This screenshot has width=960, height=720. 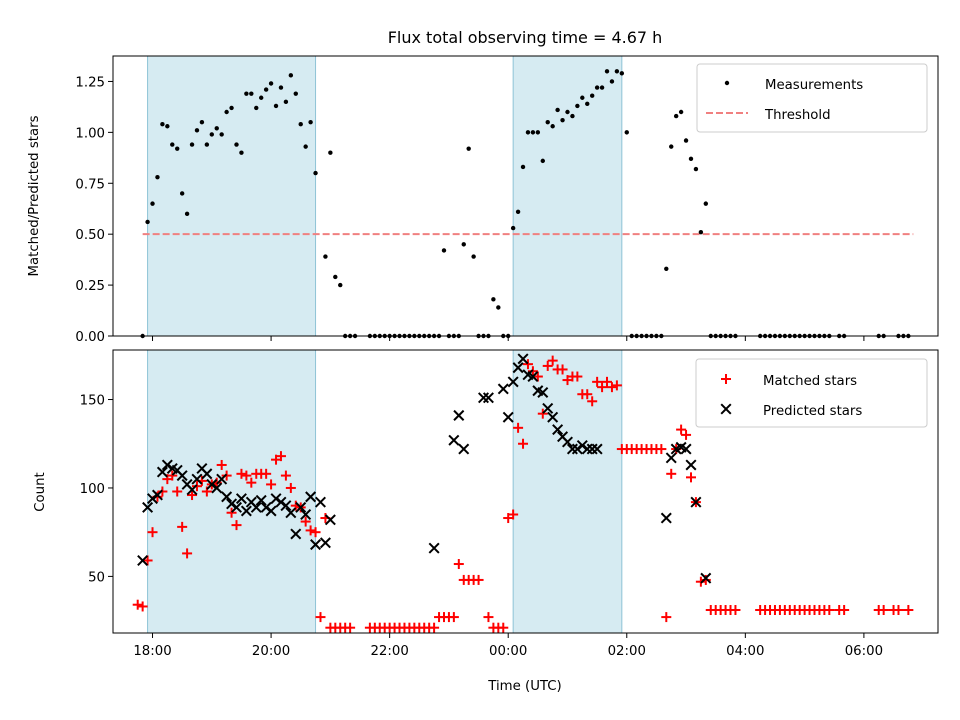 What do you see at coordinates (811, 393) in the screenshot?
I see `bottom-legend: Matched stars Predicted stars` at bounding box center [811, 393].